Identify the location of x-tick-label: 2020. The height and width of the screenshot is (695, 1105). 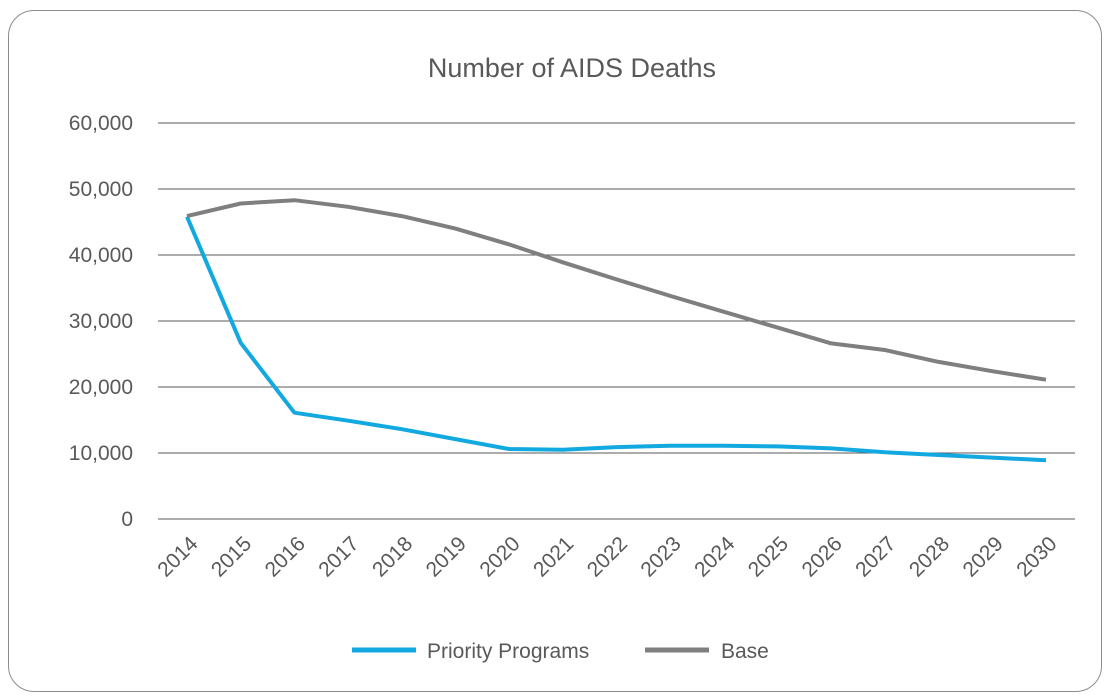
(499, 556).